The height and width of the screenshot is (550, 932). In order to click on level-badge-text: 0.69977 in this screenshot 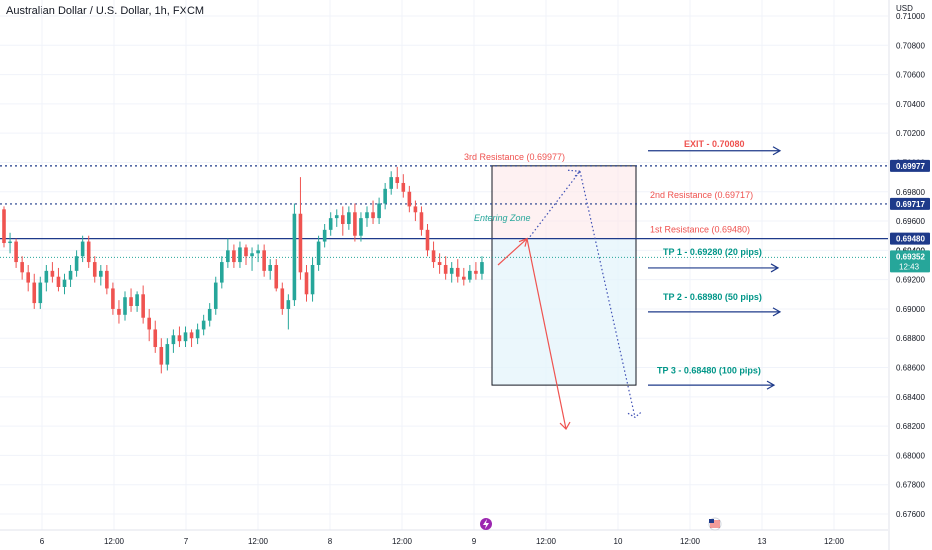, I will do `click(910, 166)`.